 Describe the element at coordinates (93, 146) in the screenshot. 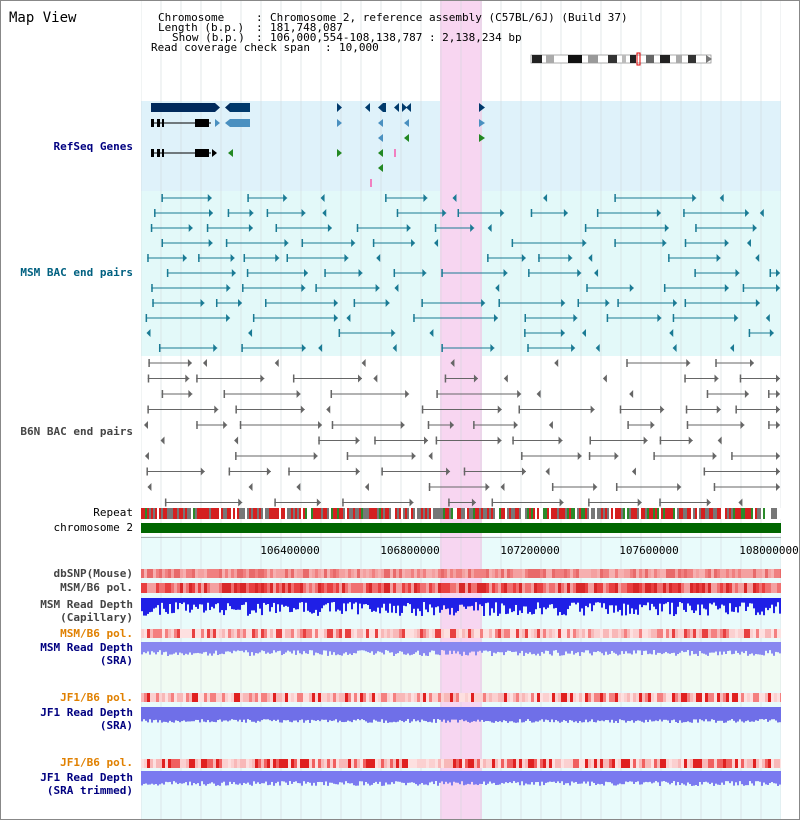

I see `track-label-refseq: RefSeq Genes` at that location.